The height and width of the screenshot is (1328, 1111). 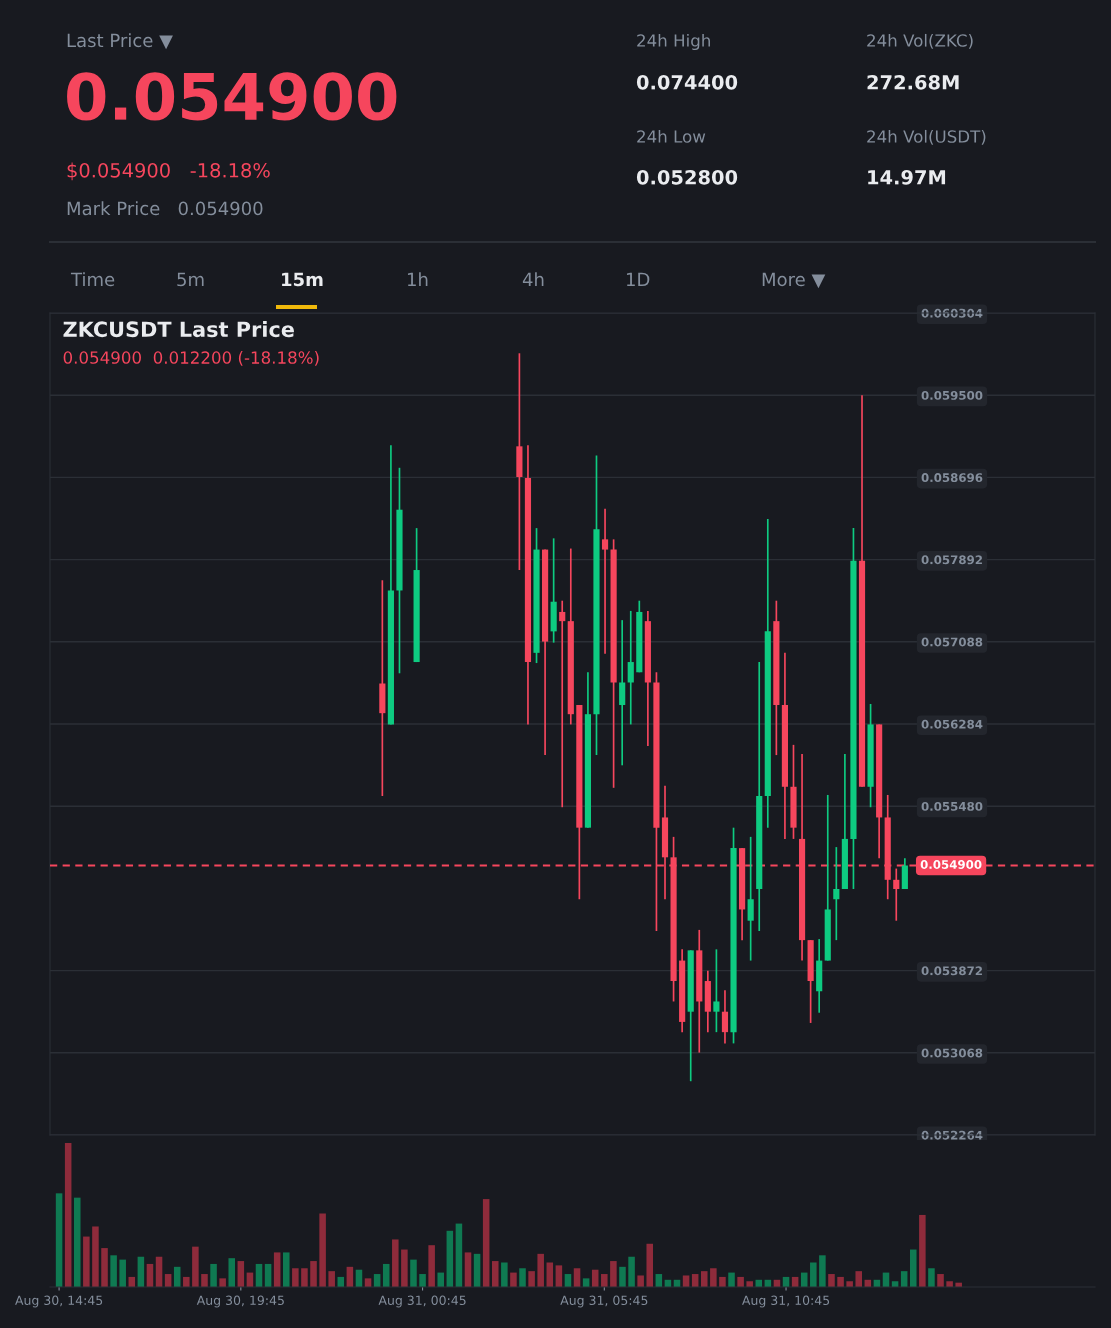 What do you see at coordinates (687, 177) in the screenshot?
I see `text: 0.052800` at bounding box center [687, 177].